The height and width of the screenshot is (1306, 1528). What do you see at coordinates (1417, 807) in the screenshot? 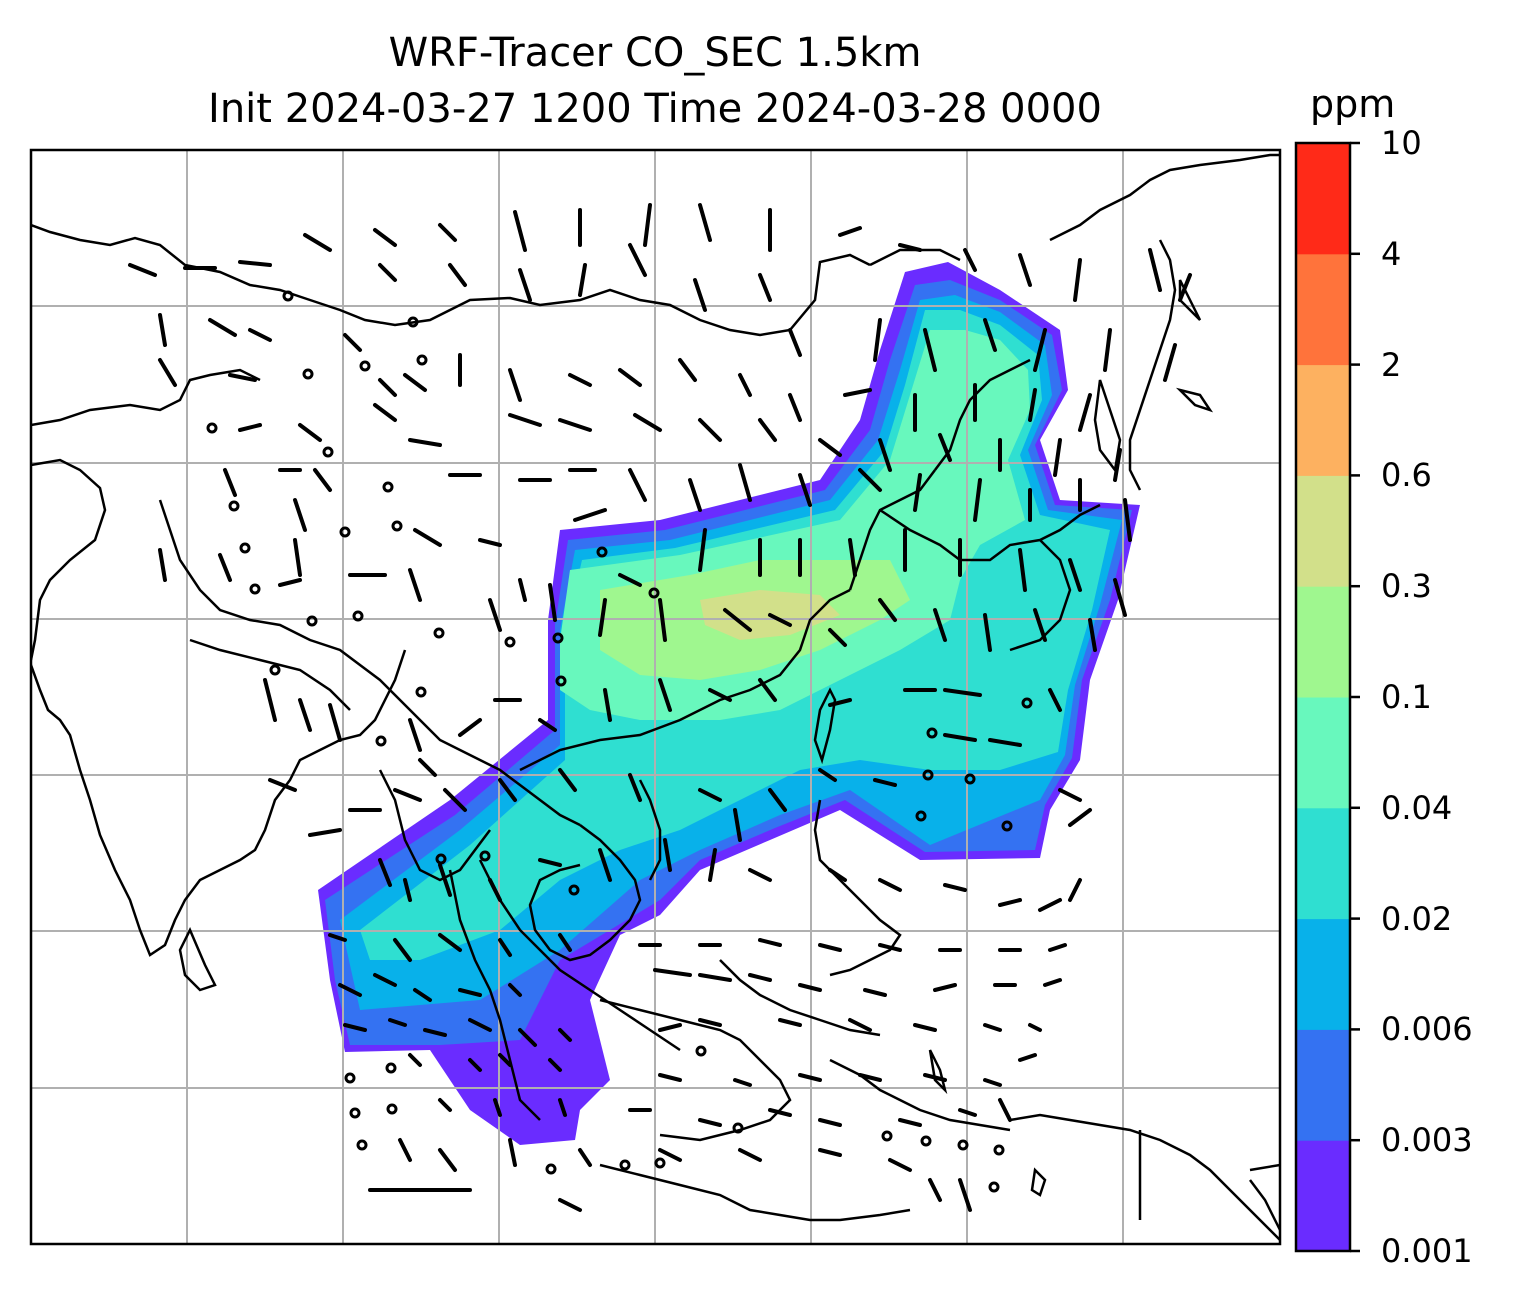
I see `colorbar-tick-label: 0.04` at bounding box center [1417, 807].